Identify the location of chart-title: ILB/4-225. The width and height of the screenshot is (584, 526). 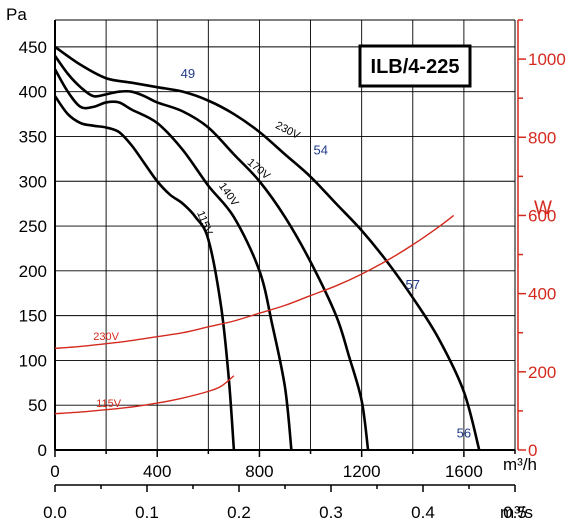
(415, 67).